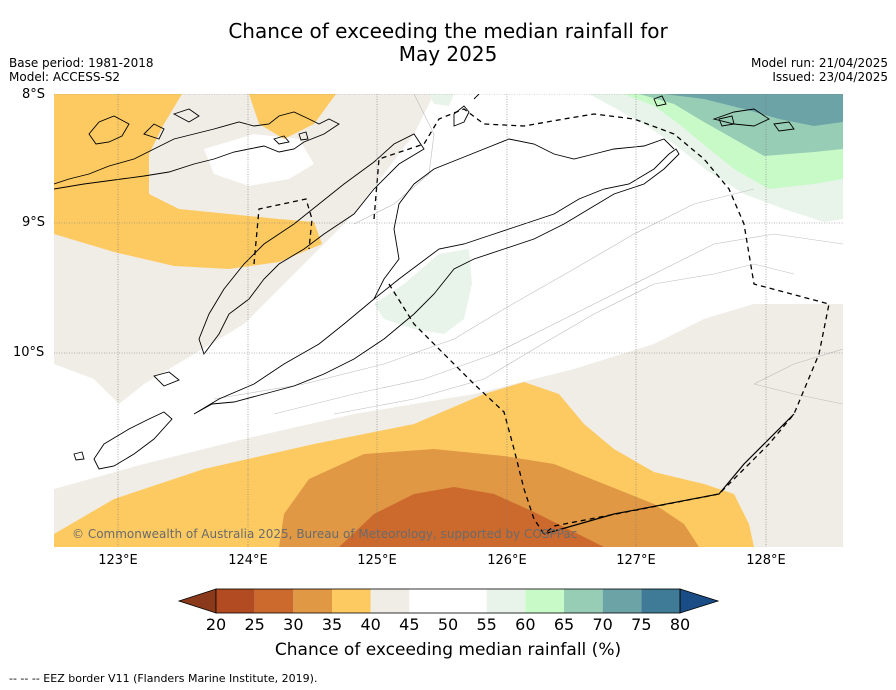 This screenshot has width=896, height=690. I want to click on lon-label-123e: 123°E, so click(118, 560).